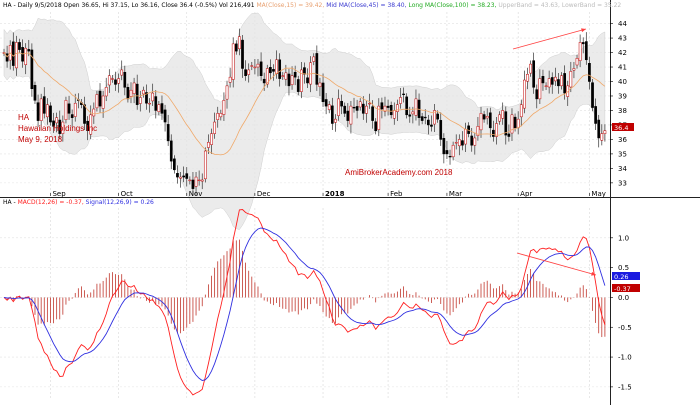  Describe the element at coordinates (622, 140) in the screenshot. I see `y-tick-label: 36` at that location.